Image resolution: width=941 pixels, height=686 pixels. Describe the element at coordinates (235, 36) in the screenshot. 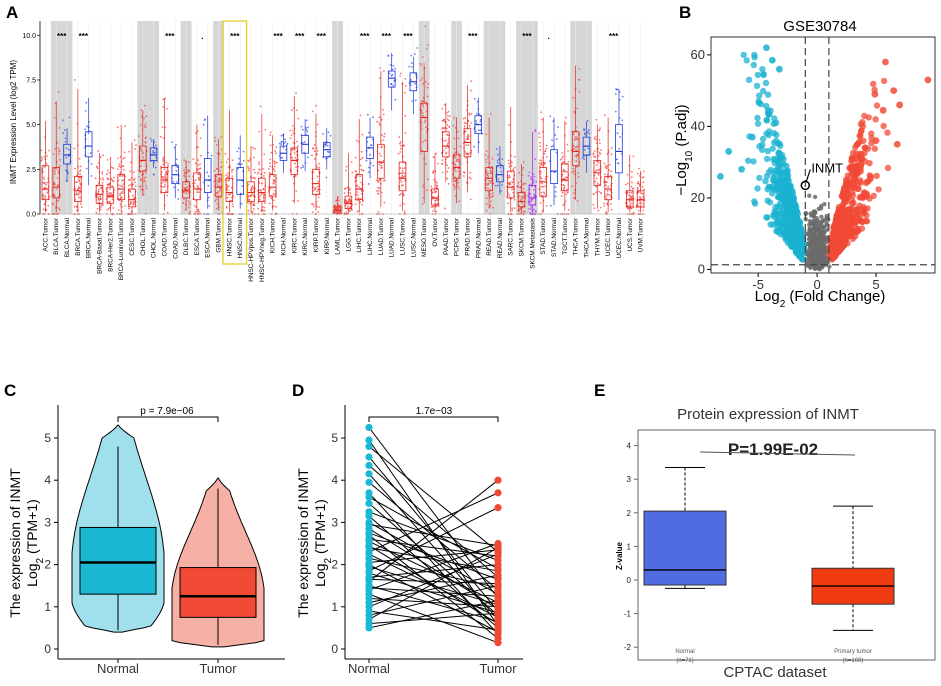

I see `significance-mark: ***` at that location.